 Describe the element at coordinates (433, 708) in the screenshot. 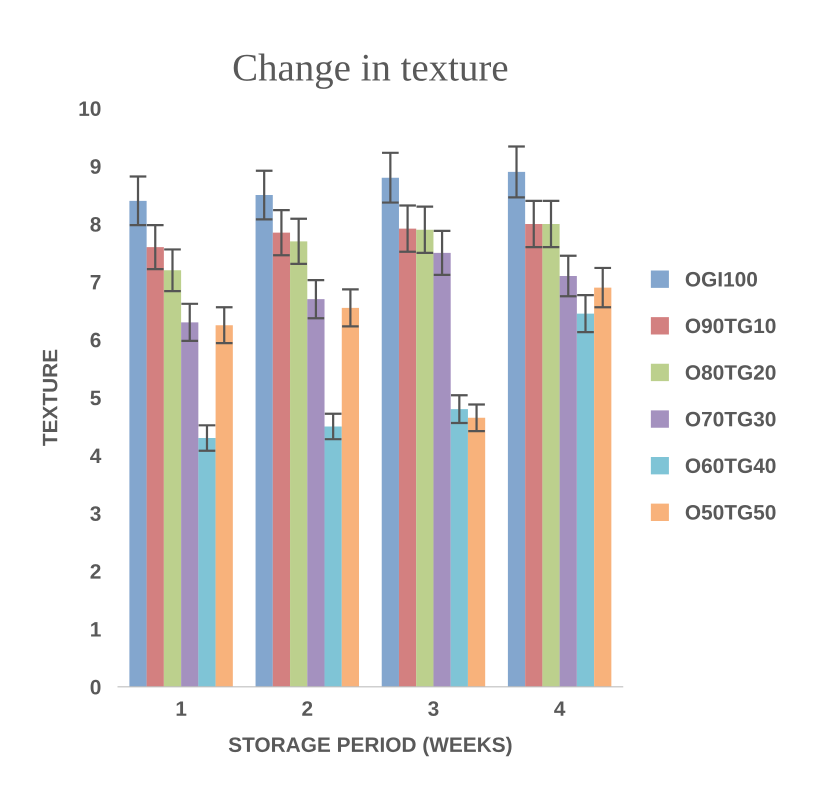

I see `x-tick-label: 3` at that location.